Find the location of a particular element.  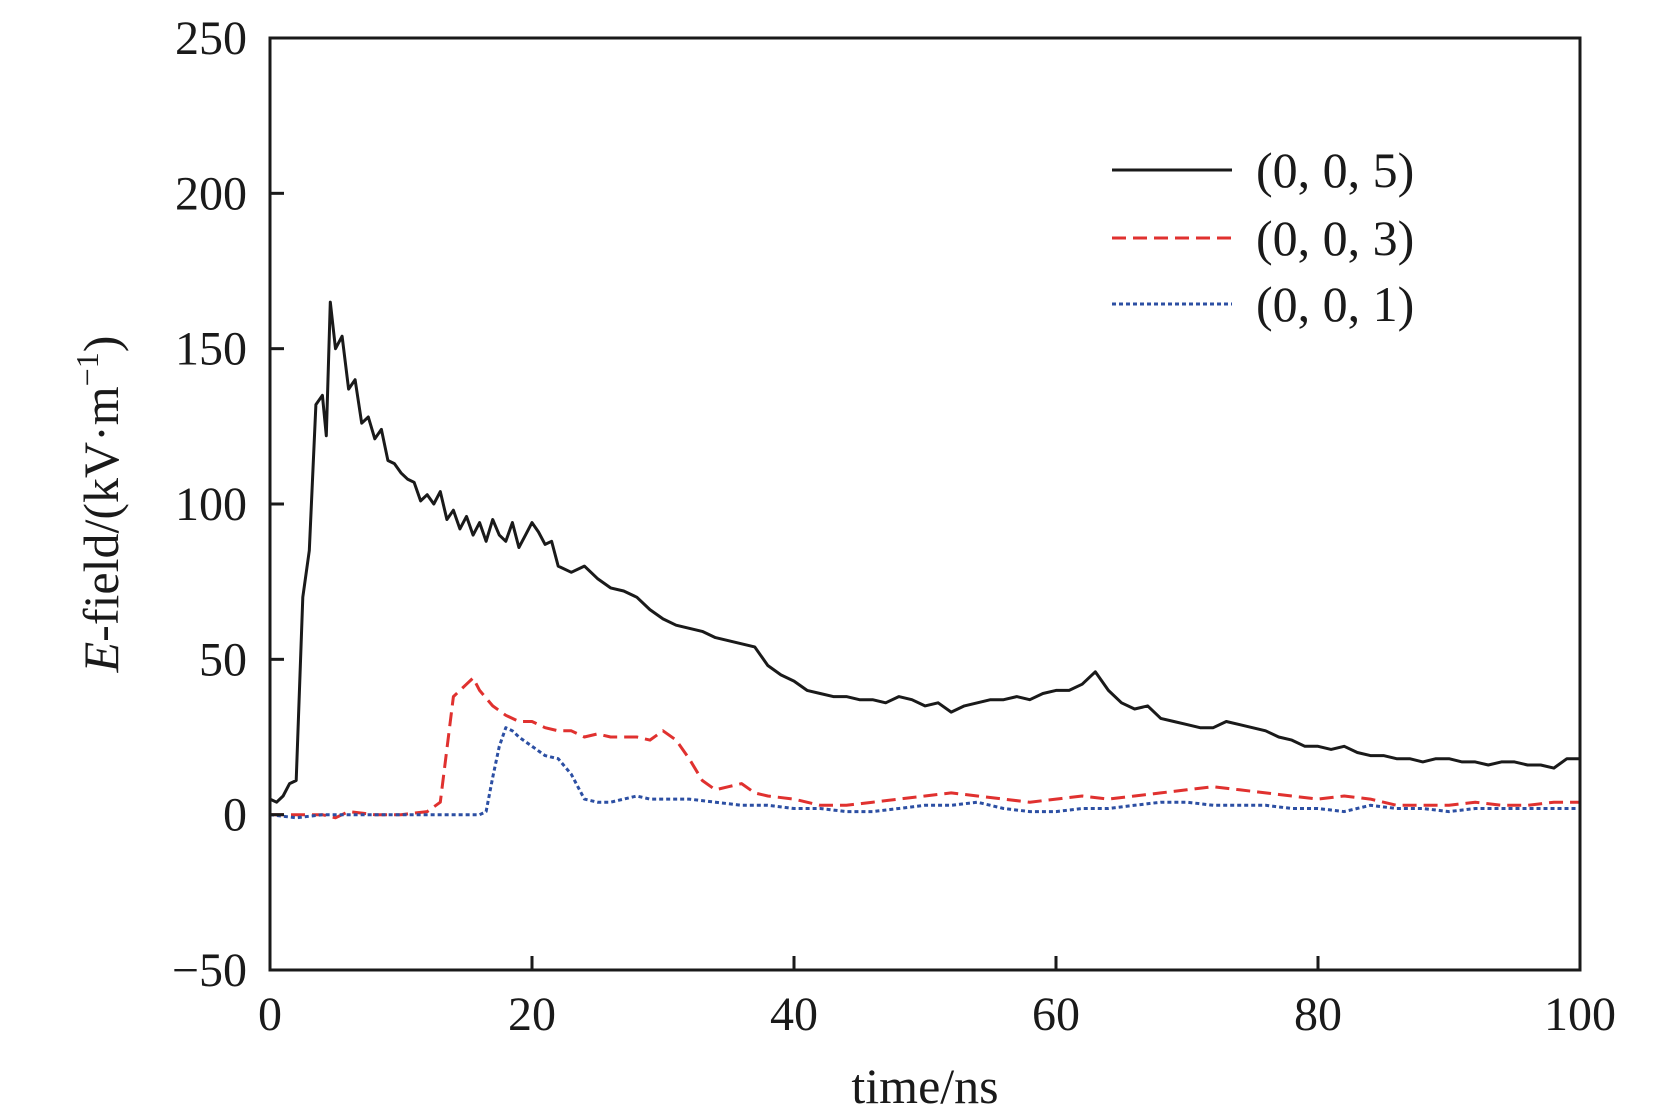

legend: (0, 0, 5) (0, 0, 3) (0, 0, 1) is located at coordinates (1263, 237).